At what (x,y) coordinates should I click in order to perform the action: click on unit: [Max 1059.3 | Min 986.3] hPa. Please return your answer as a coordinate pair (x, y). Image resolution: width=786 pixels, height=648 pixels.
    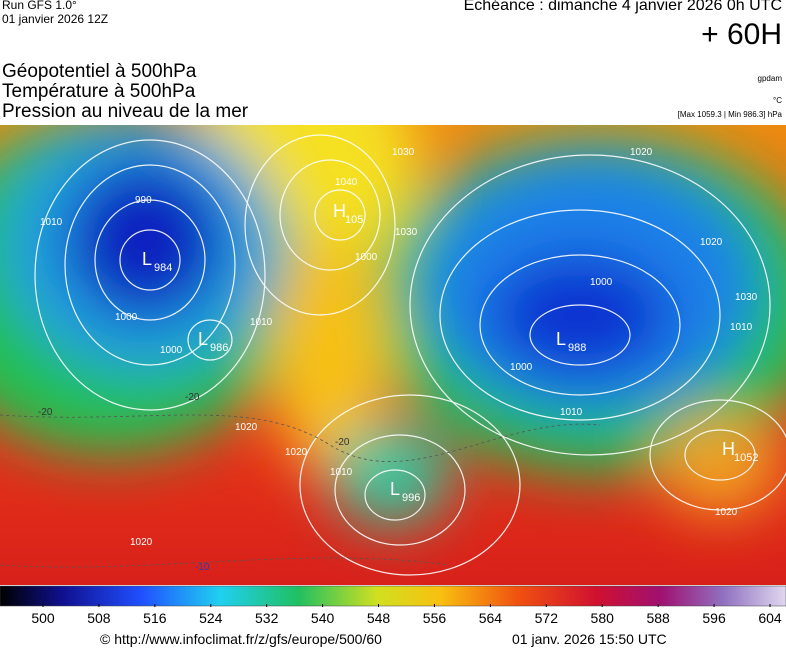
    Looking at the image, I should click on (729, 114).